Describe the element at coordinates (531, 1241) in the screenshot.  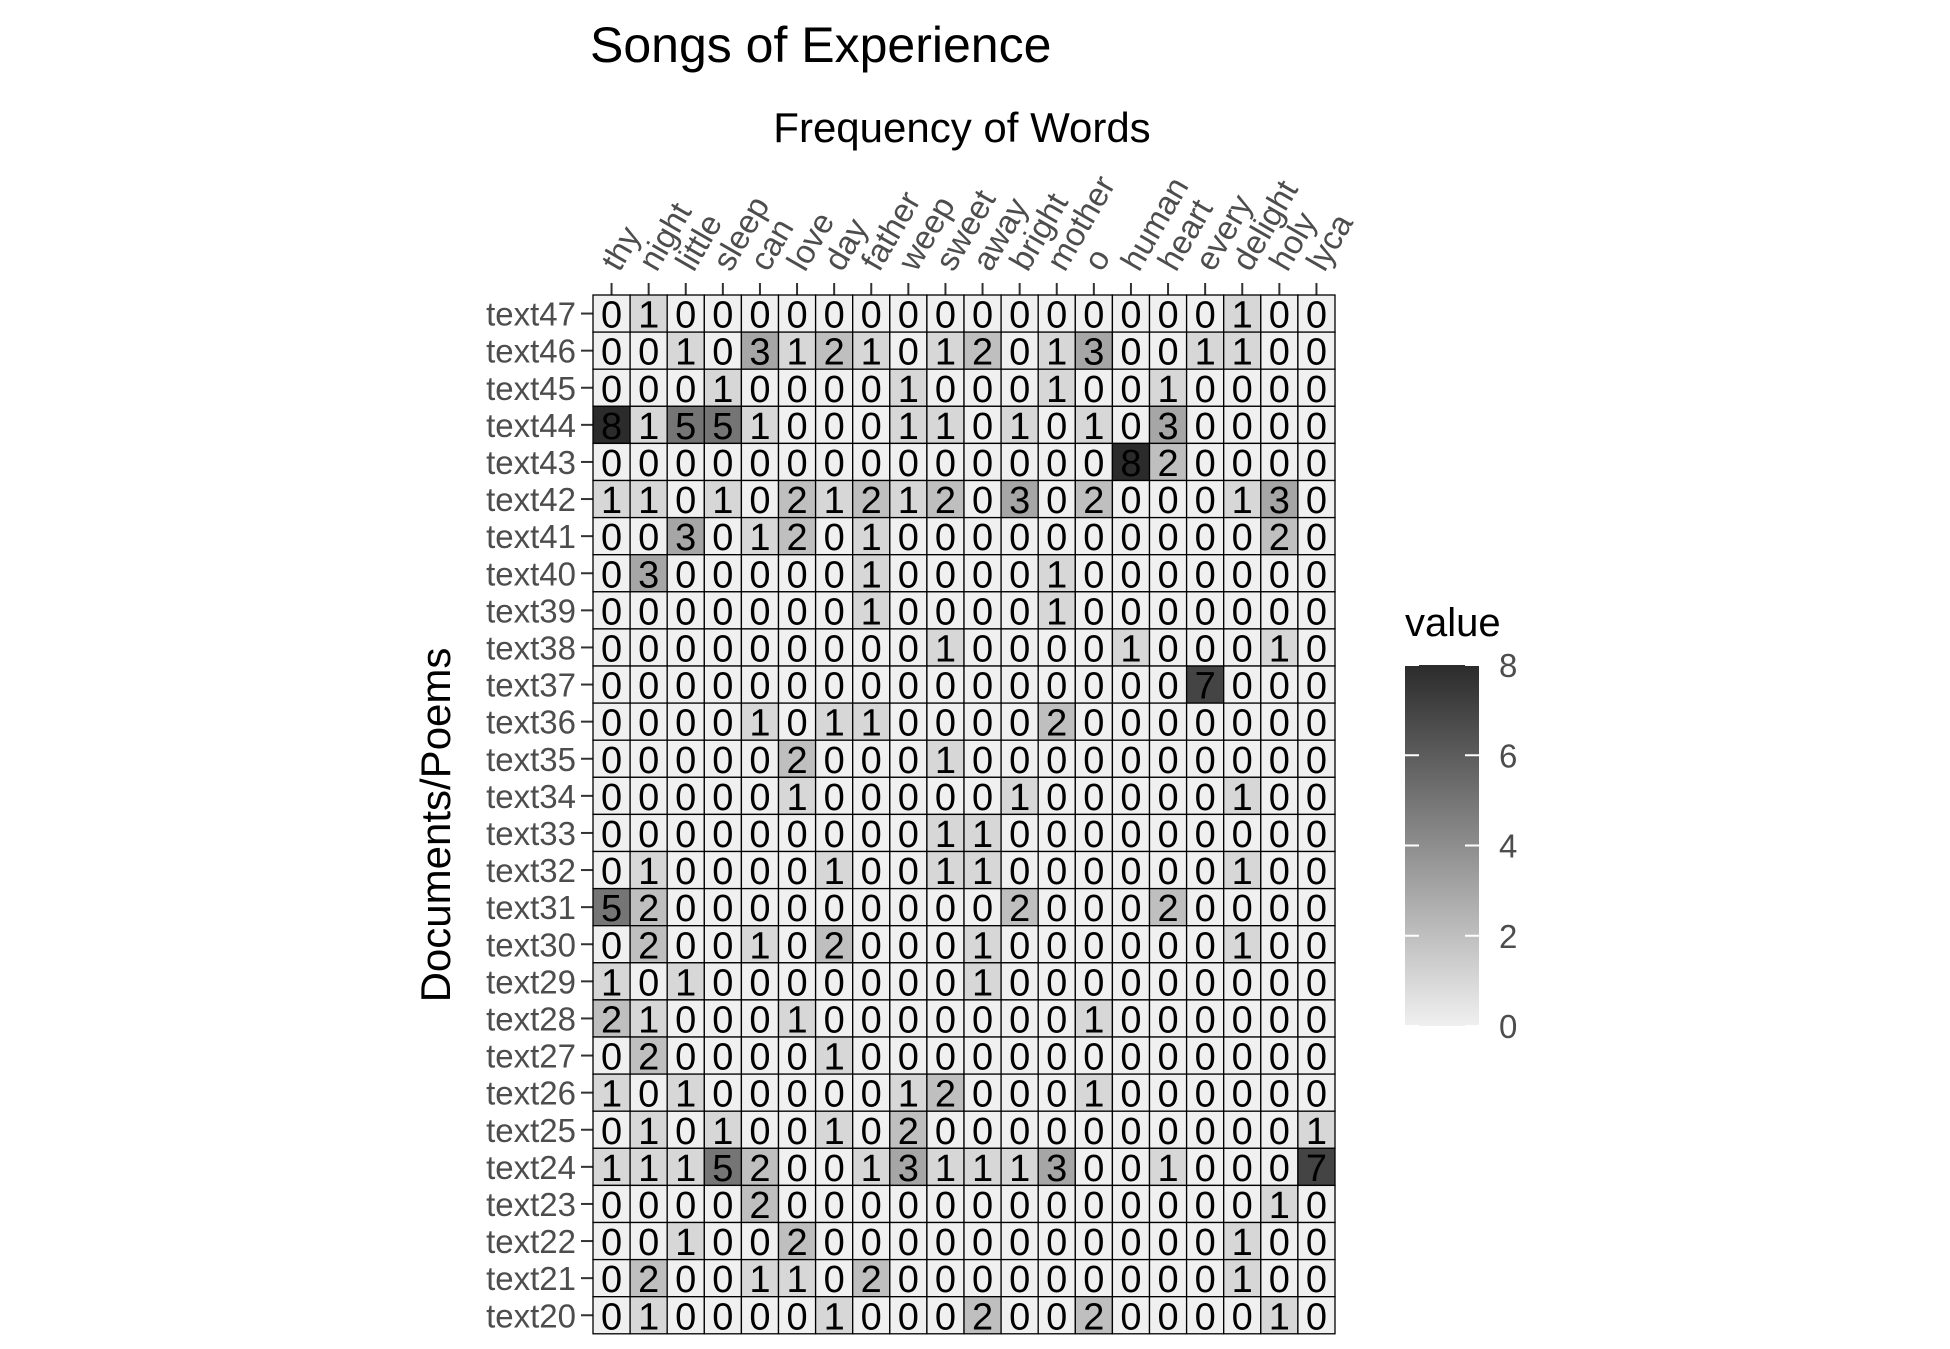
I see `y-tick-label: text22` at that location.